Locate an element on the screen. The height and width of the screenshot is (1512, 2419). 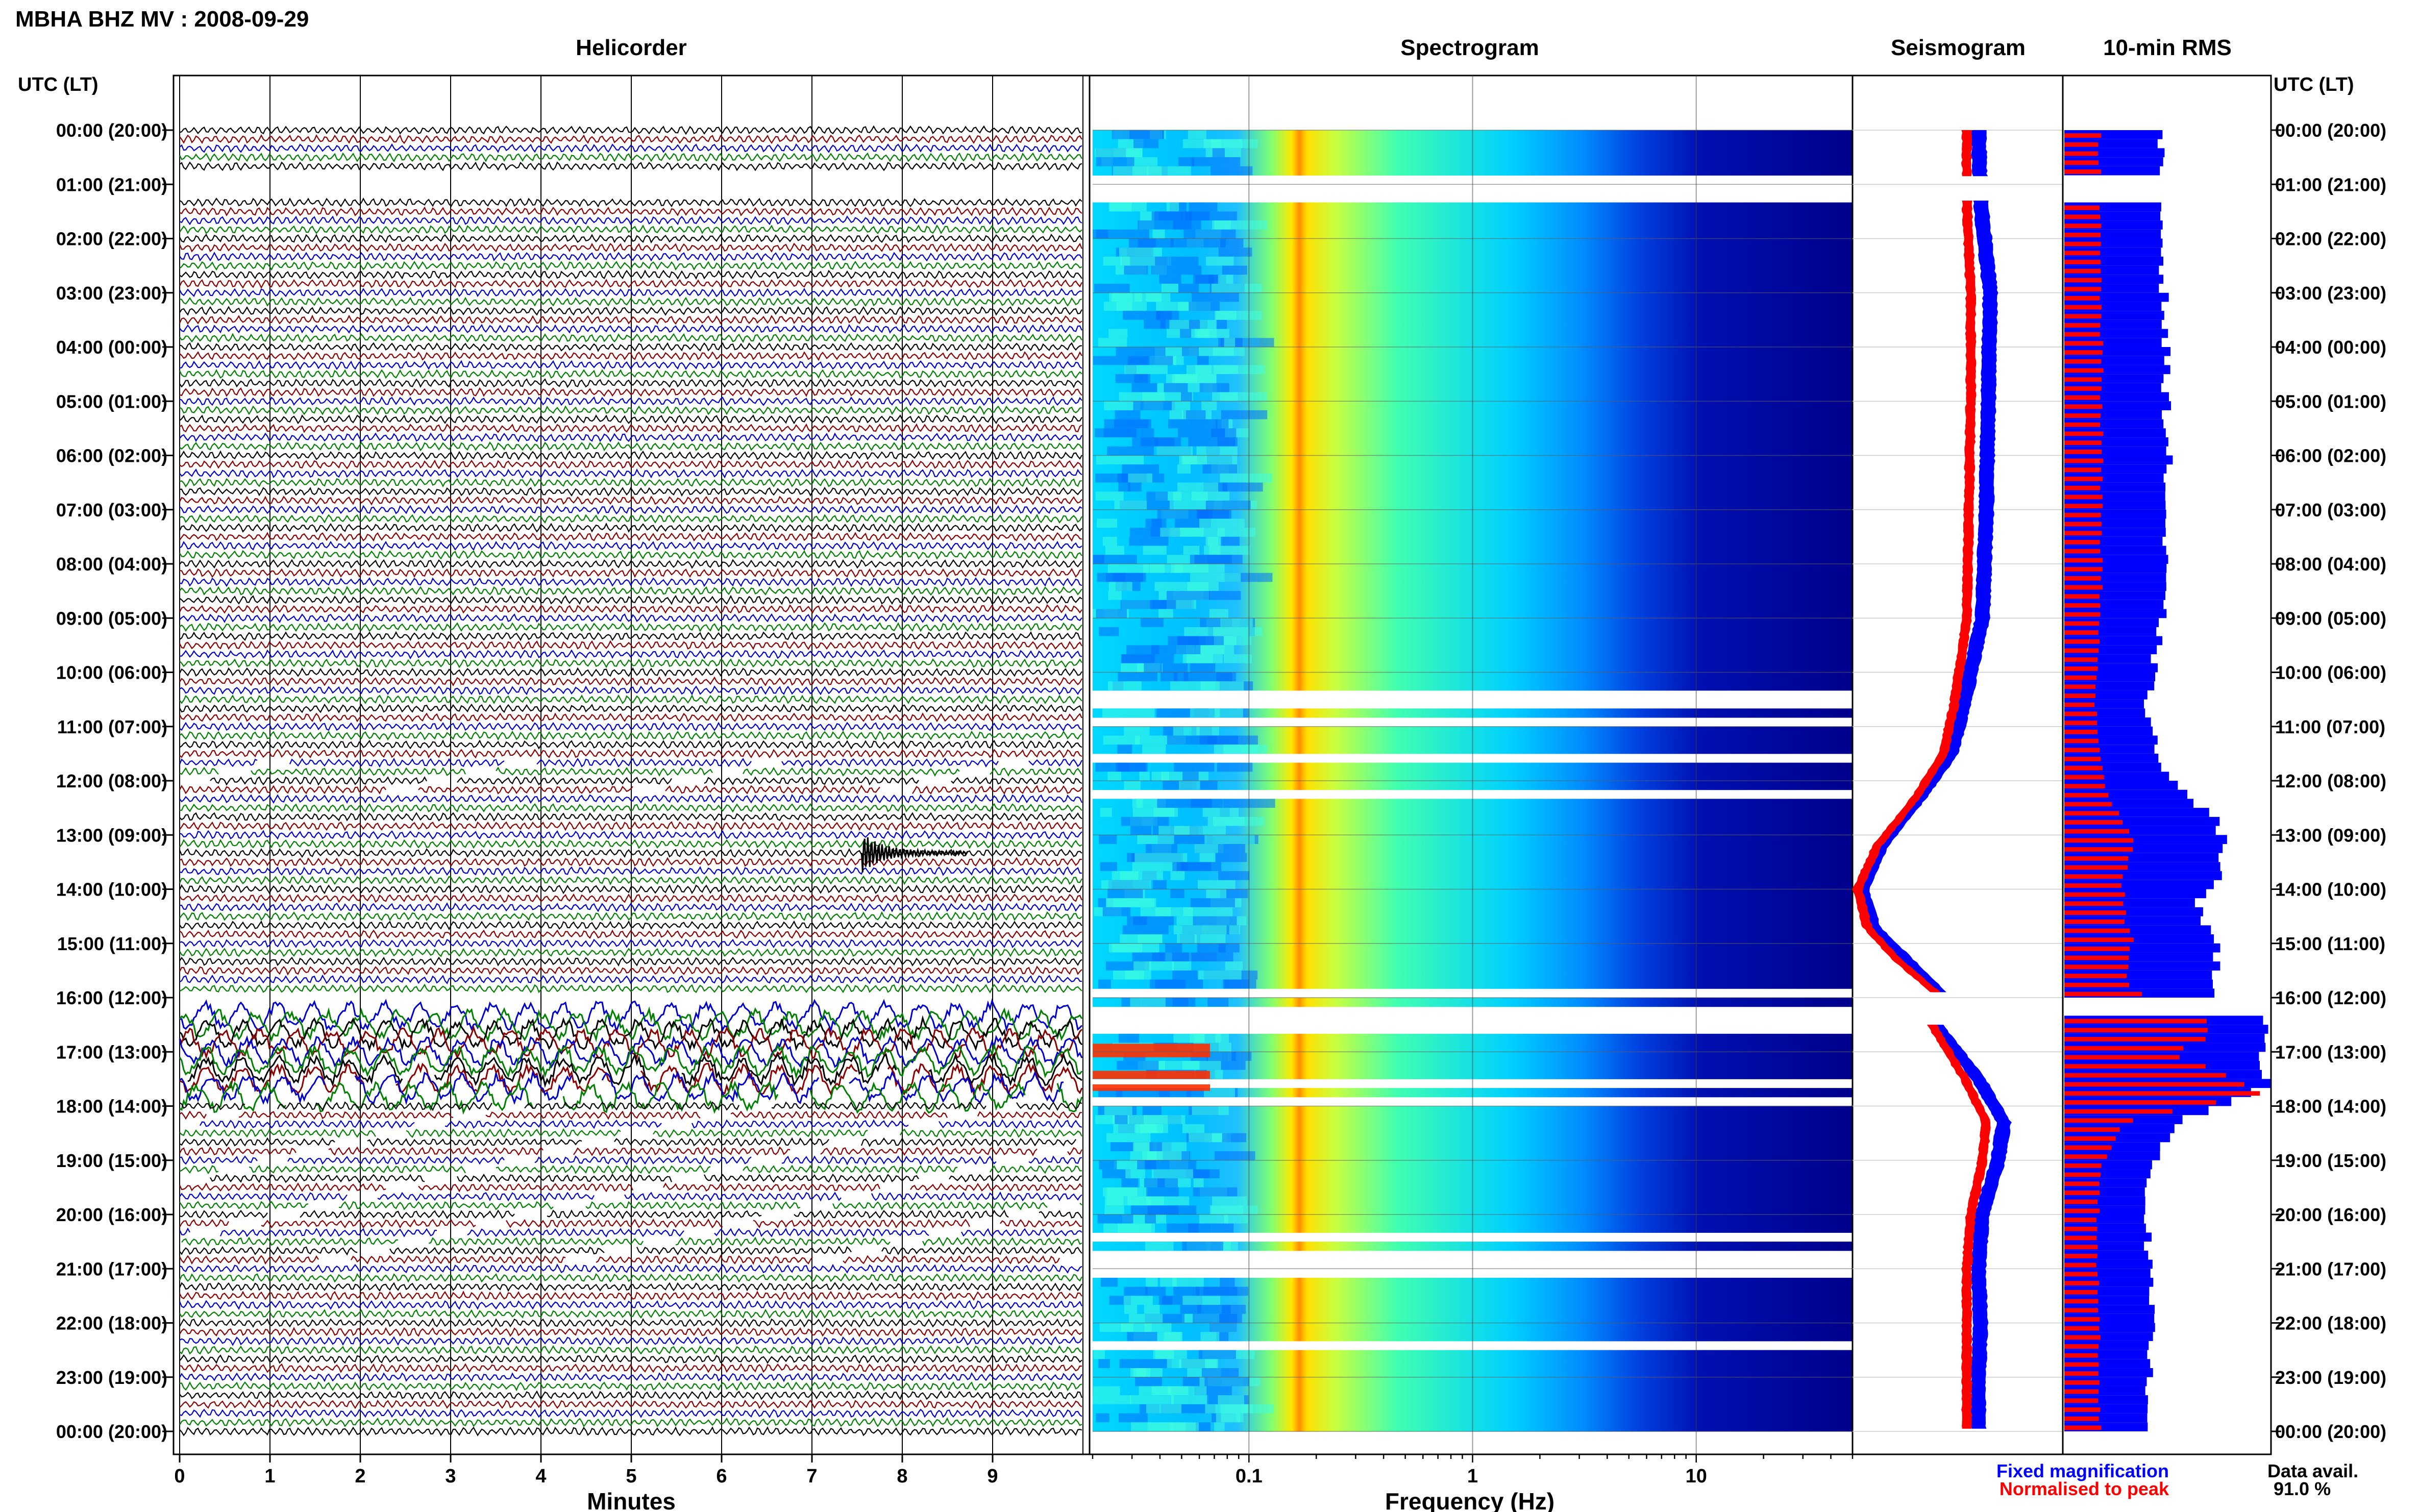
hour-label-right: 07:00 (03:00) is located at coordinates (2330, 510).